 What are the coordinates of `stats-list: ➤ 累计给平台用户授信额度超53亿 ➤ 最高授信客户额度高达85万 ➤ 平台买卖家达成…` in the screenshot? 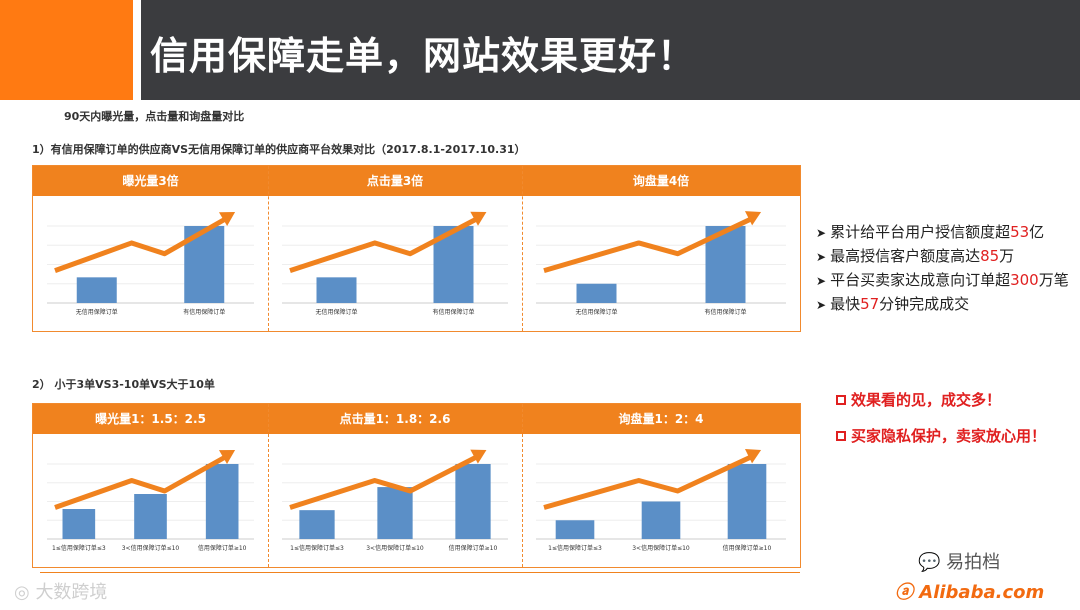 It's located at (942, 269).